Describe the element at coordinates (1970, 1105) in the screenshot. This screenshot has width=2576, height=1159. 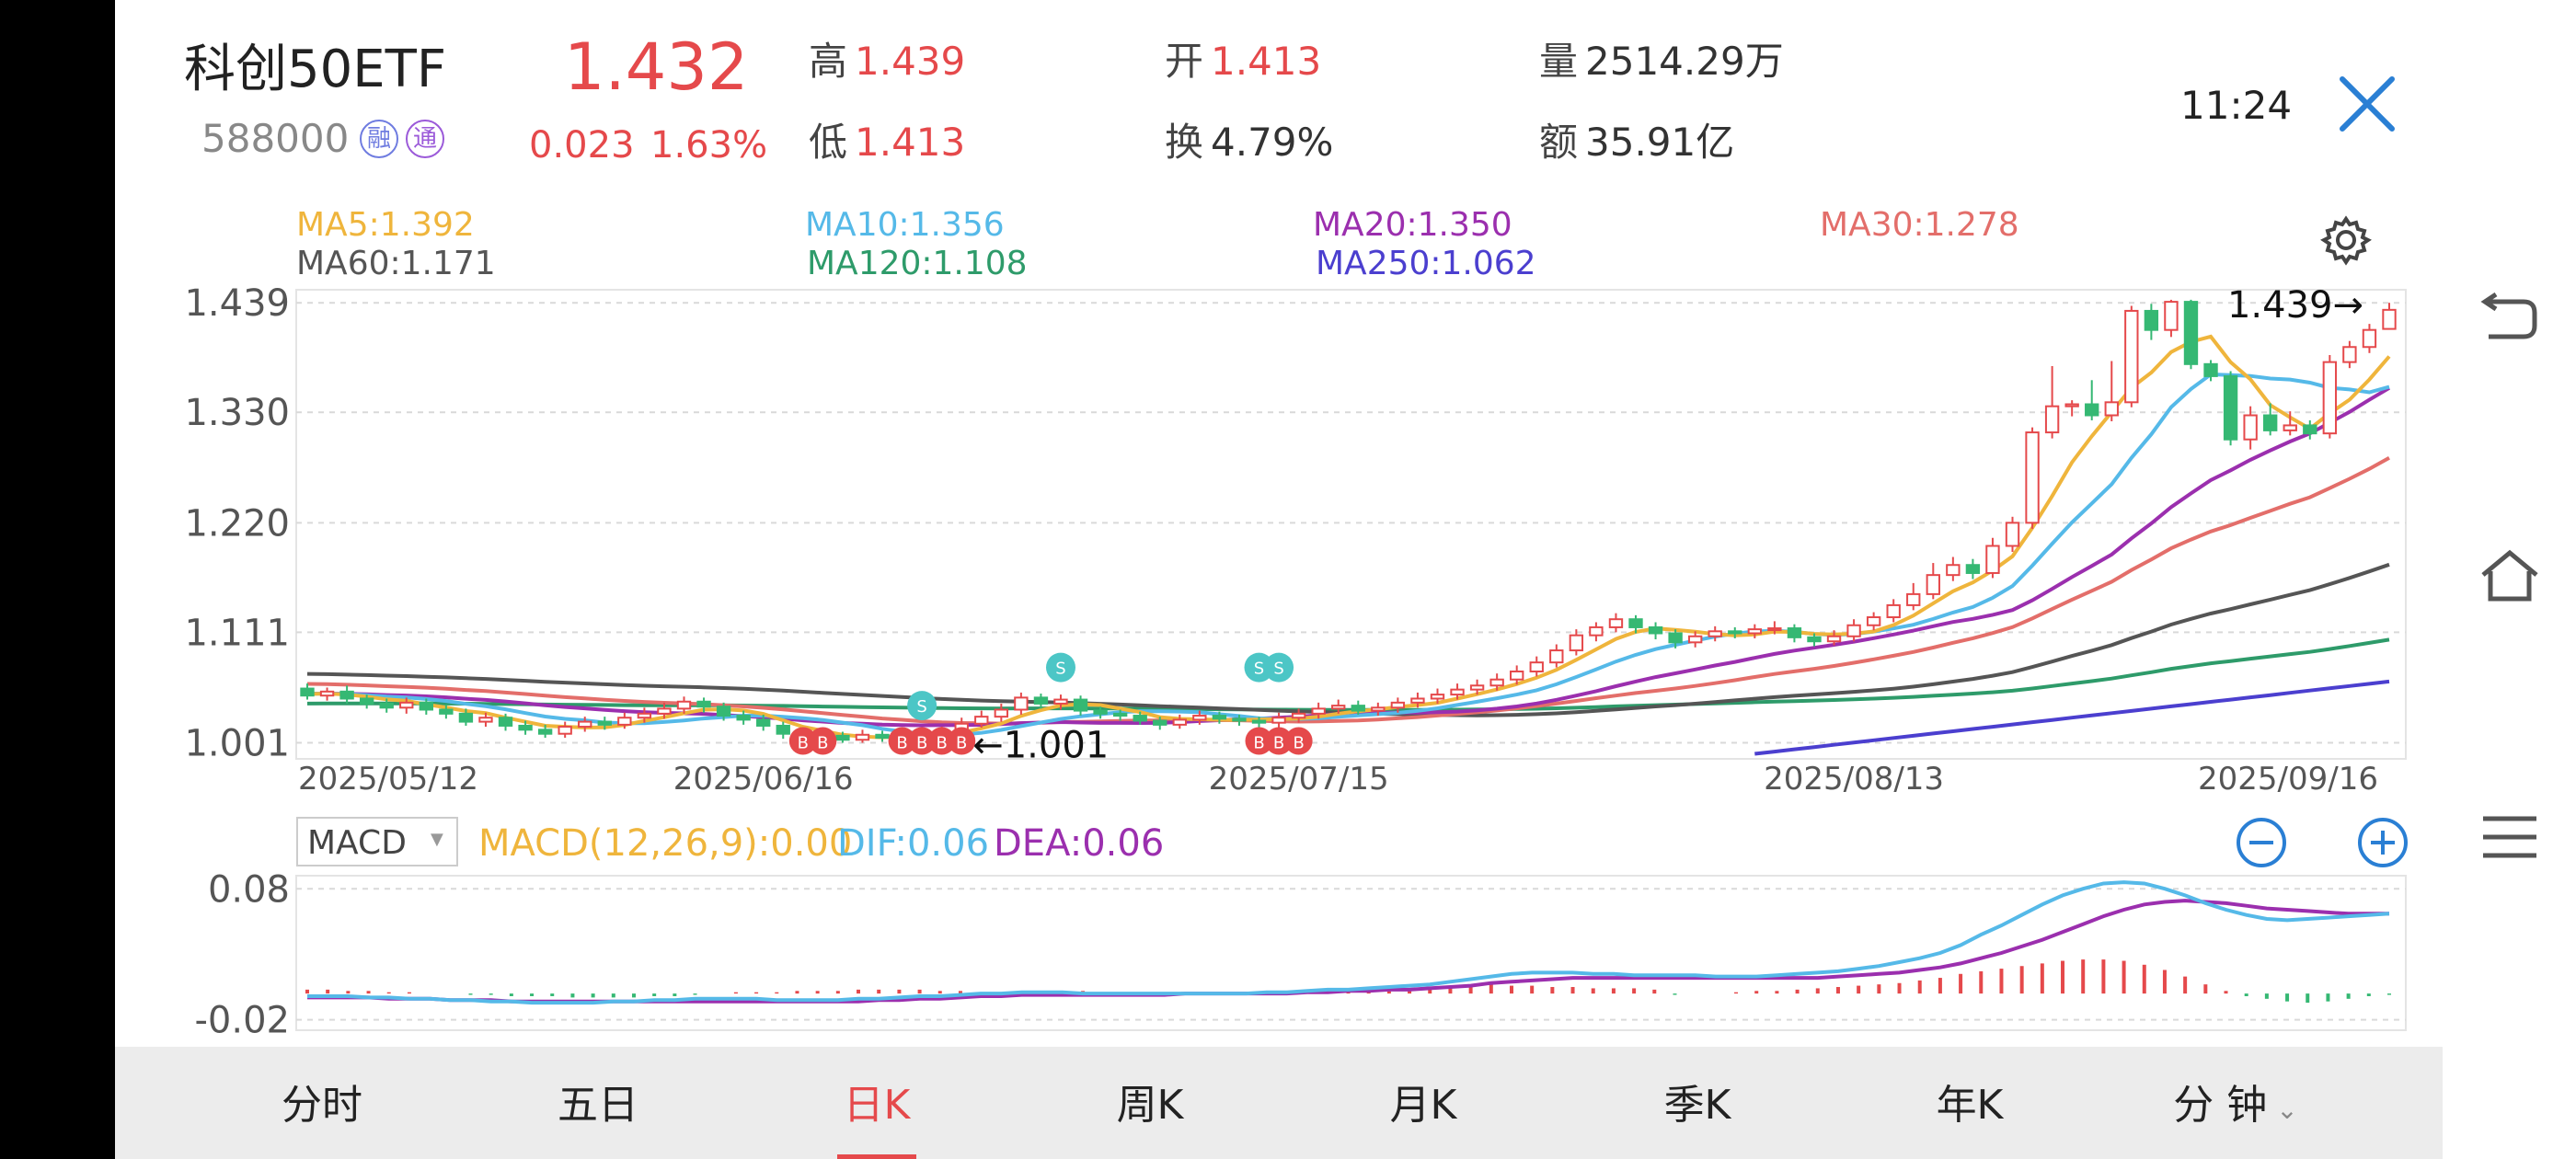
I see `tab-yearly-k: 年K` at that location.